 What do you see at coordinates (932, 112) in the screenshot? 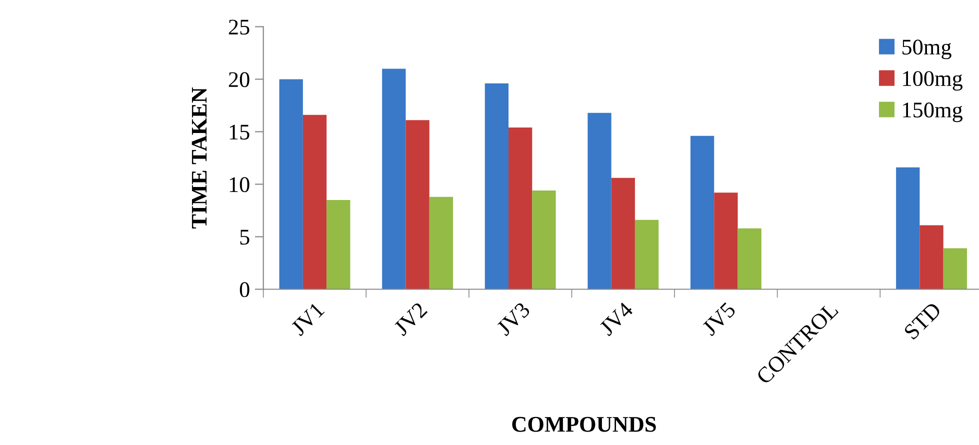
I see `legend-label: 150mg` at bounding box center [932, 112].